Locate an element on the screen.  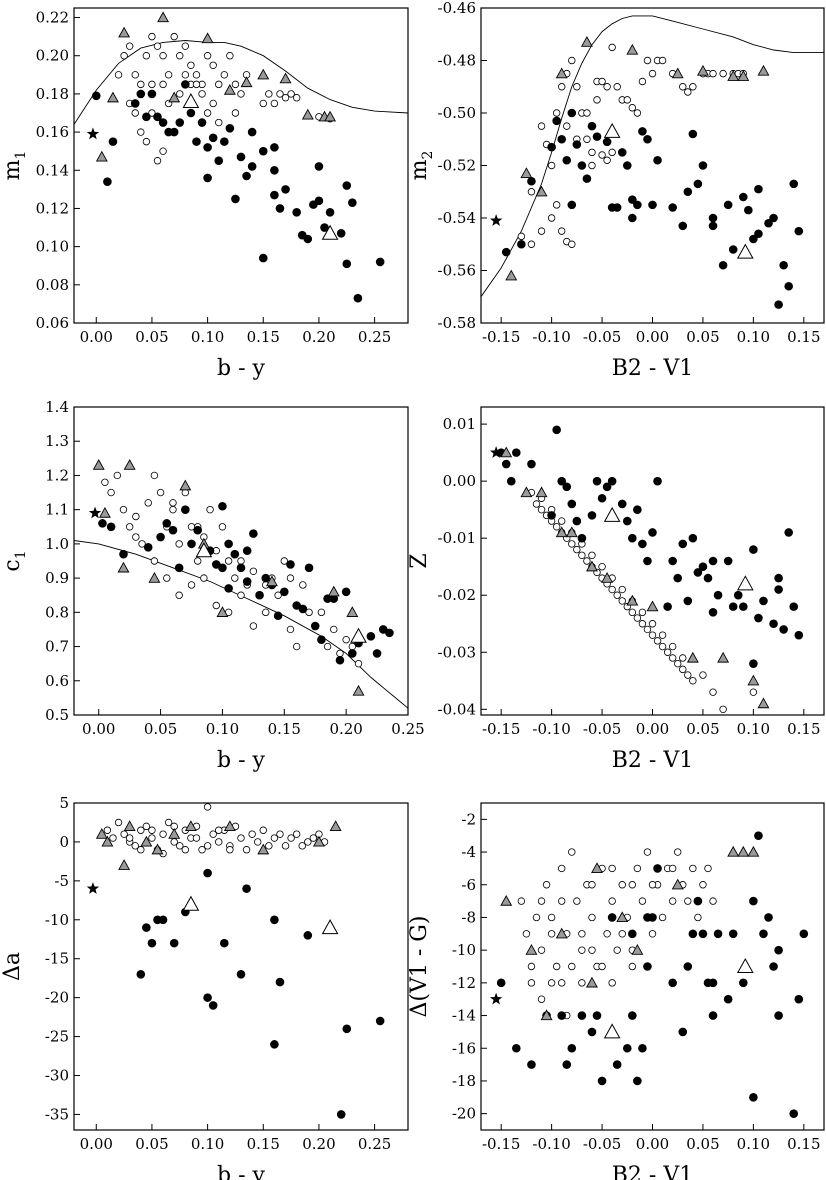
y-tick-label: 1.1 is located at coordinates (57, 510).